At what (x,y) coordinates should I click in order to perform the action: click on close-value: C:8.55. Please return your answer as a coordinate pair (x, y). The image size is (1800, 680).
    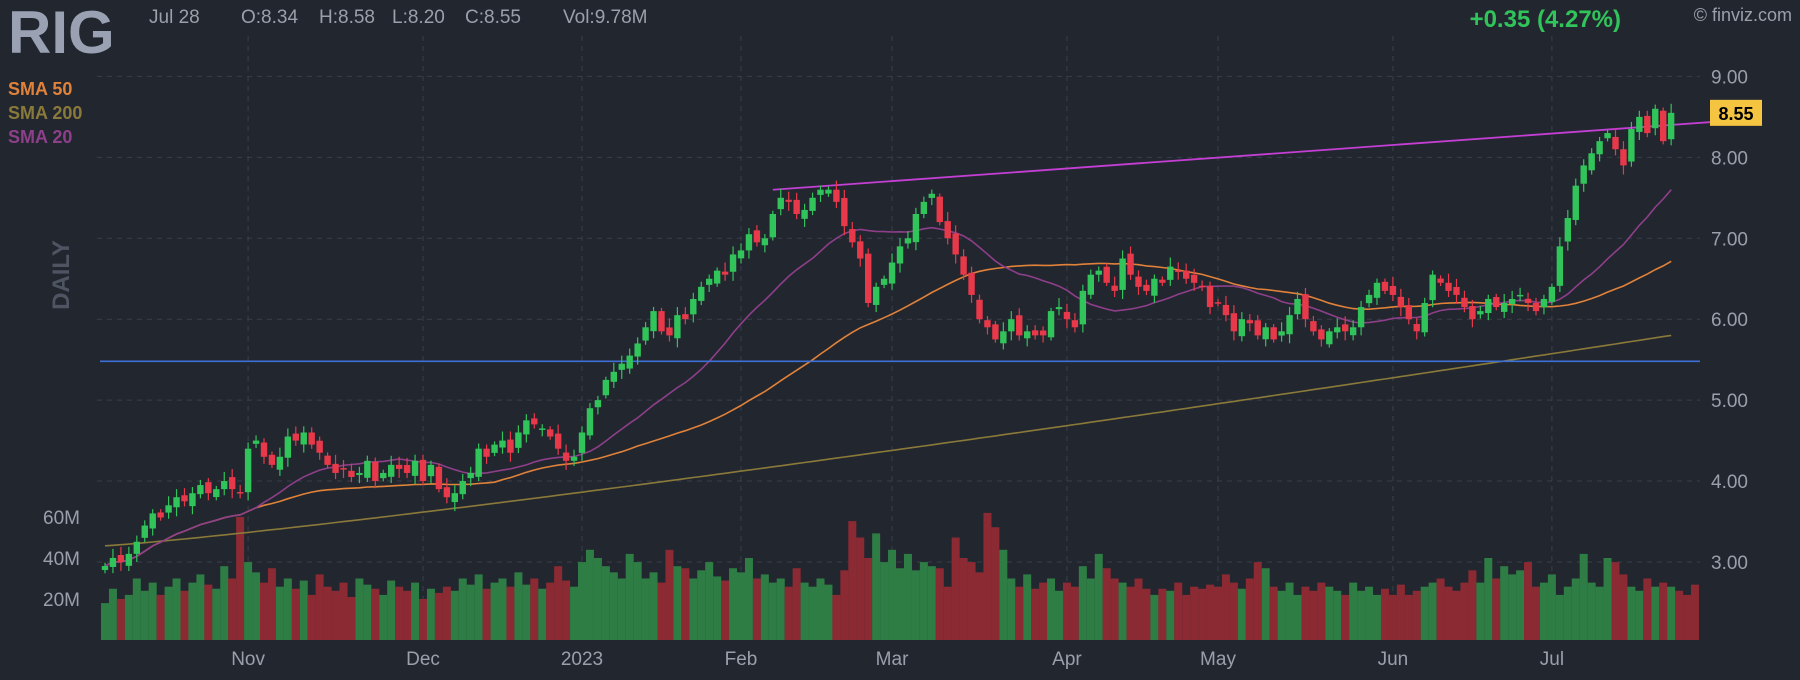
    Looking at the image, I should click on (493, 17).